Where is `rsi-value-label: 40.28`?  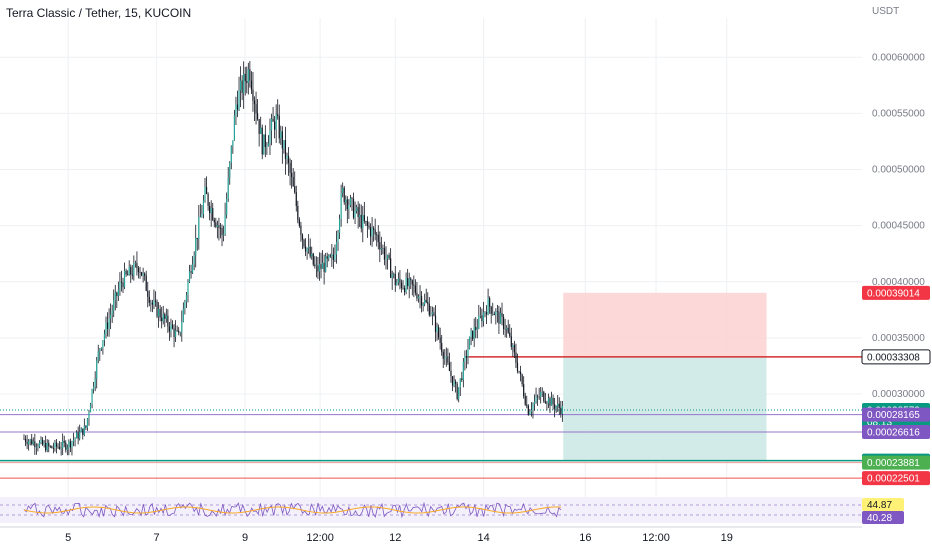 rsi-value-label: 40.28 is located at coordinates (883, 517).